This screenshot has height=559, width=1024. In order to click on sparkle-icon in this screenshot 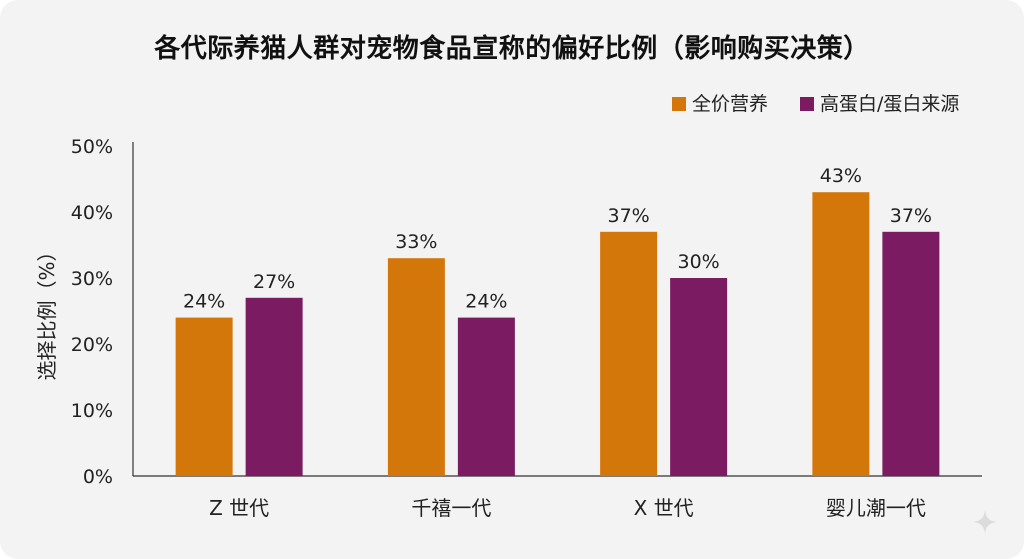, I will do `click(985, 522)`.